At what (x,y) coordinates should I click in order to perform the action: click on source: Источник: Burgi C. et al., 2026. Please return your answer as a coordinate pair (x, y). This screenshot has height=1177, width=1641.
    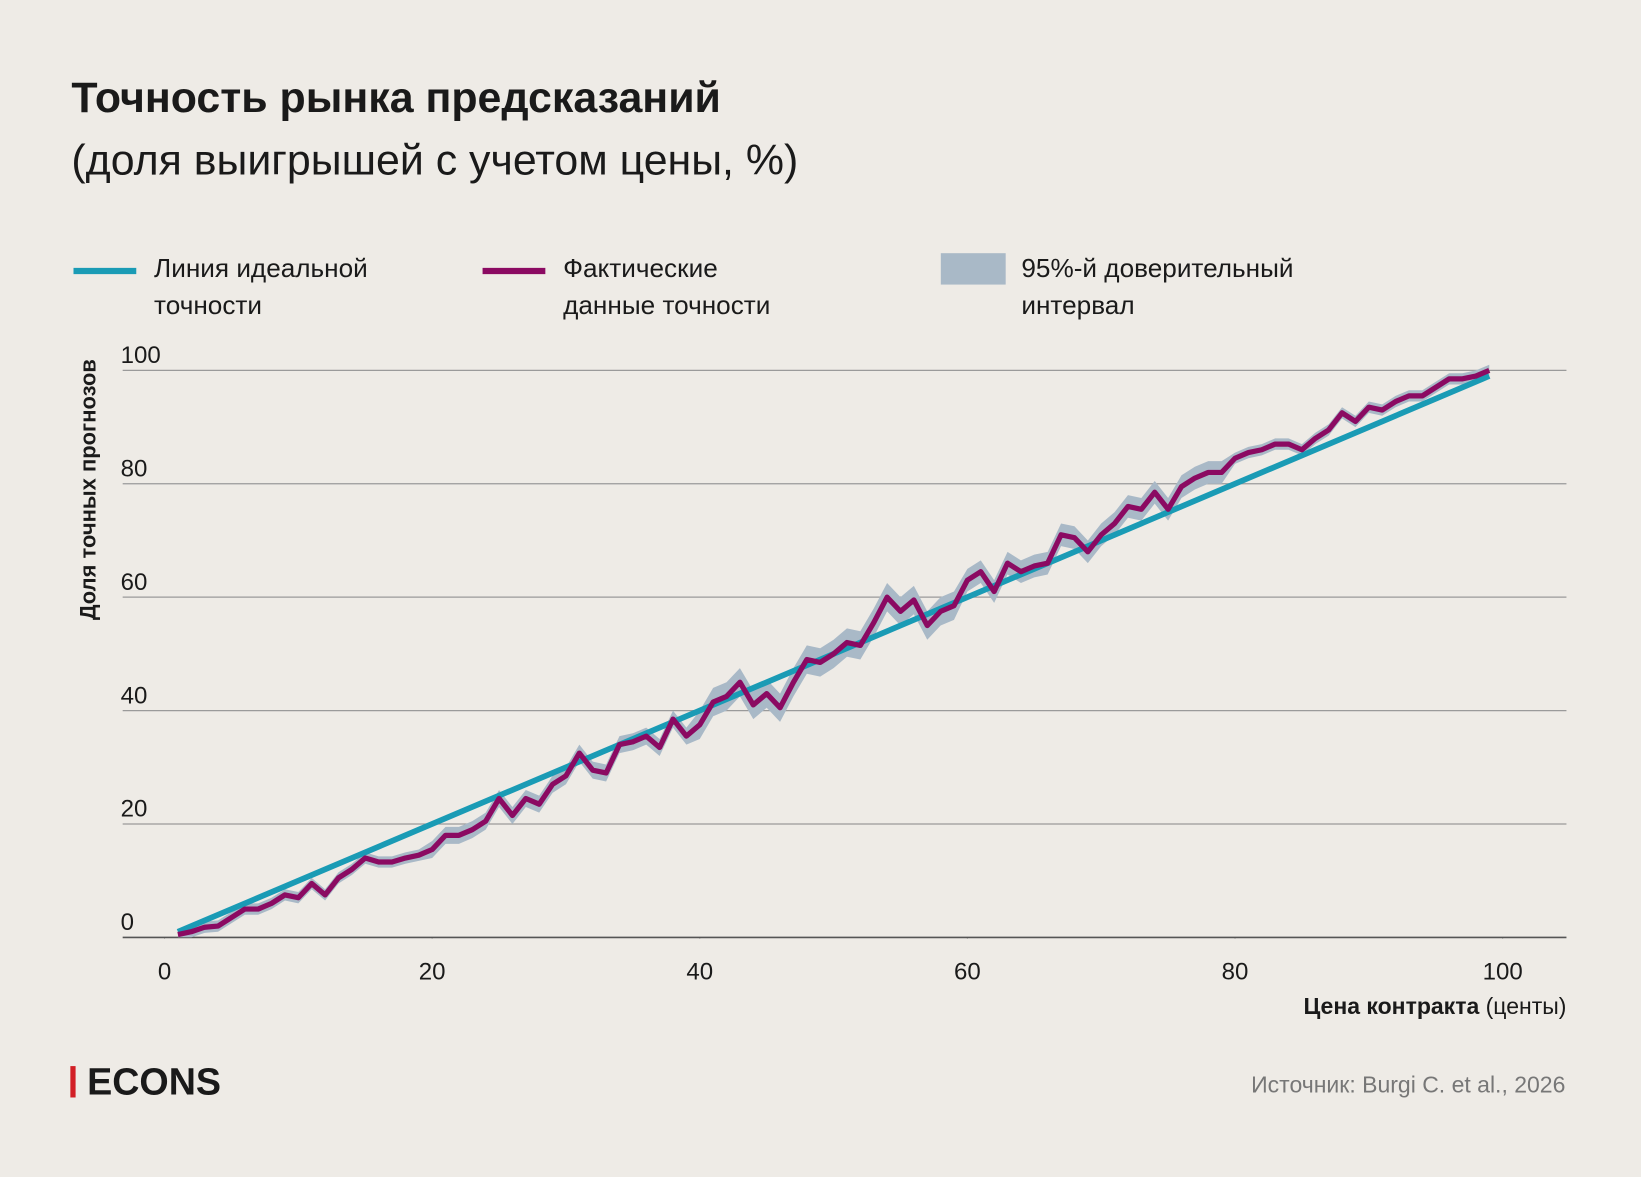
    Looking at the image, I should click on (1408, 1084).